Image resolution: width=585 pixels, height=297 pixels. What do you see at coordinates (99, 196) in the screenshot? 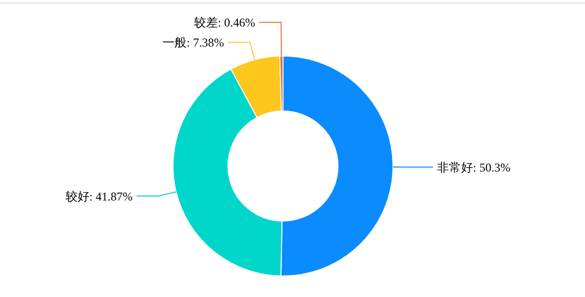
I see `slice-label: 较好: 41.87%` at bounding box center [99, 196].